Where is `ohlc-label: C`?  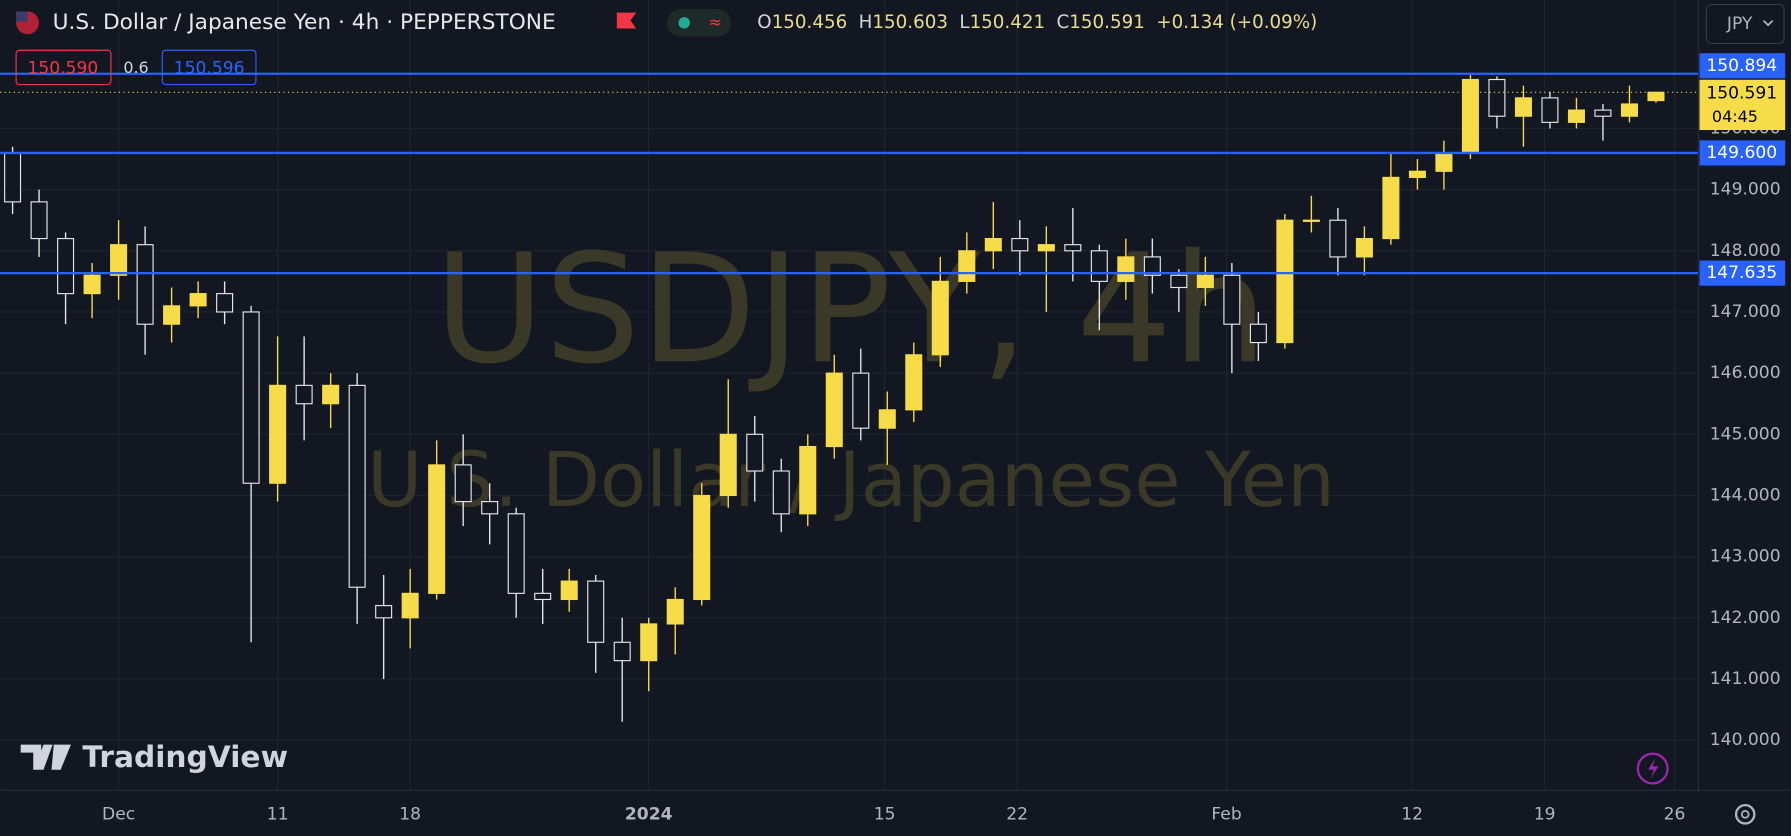 ohlc-label: C is located at coordinates (1063, 22).